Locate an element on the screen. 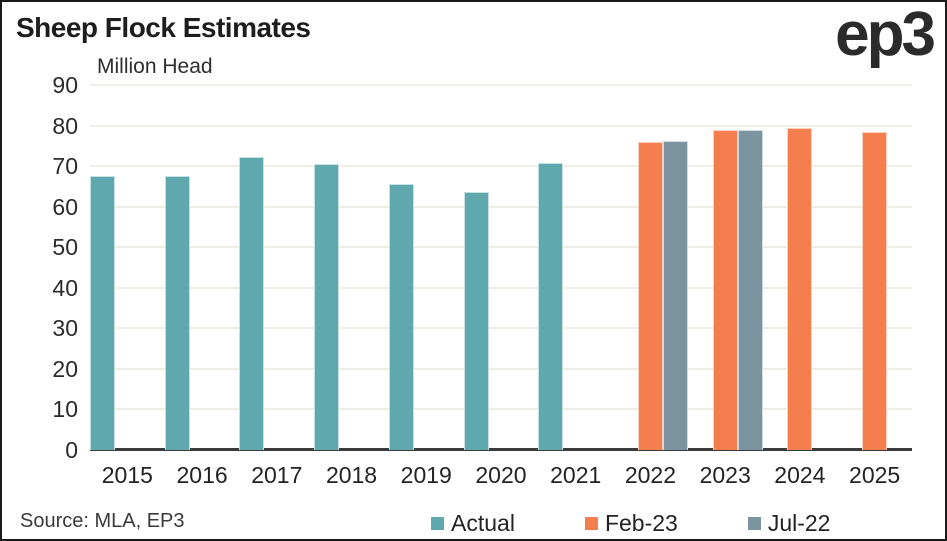 Image resolution: width=947 pixels, height=541 pixels. legend: Actual Feb-23 Jul-22 is located at coordinates (630, 523).